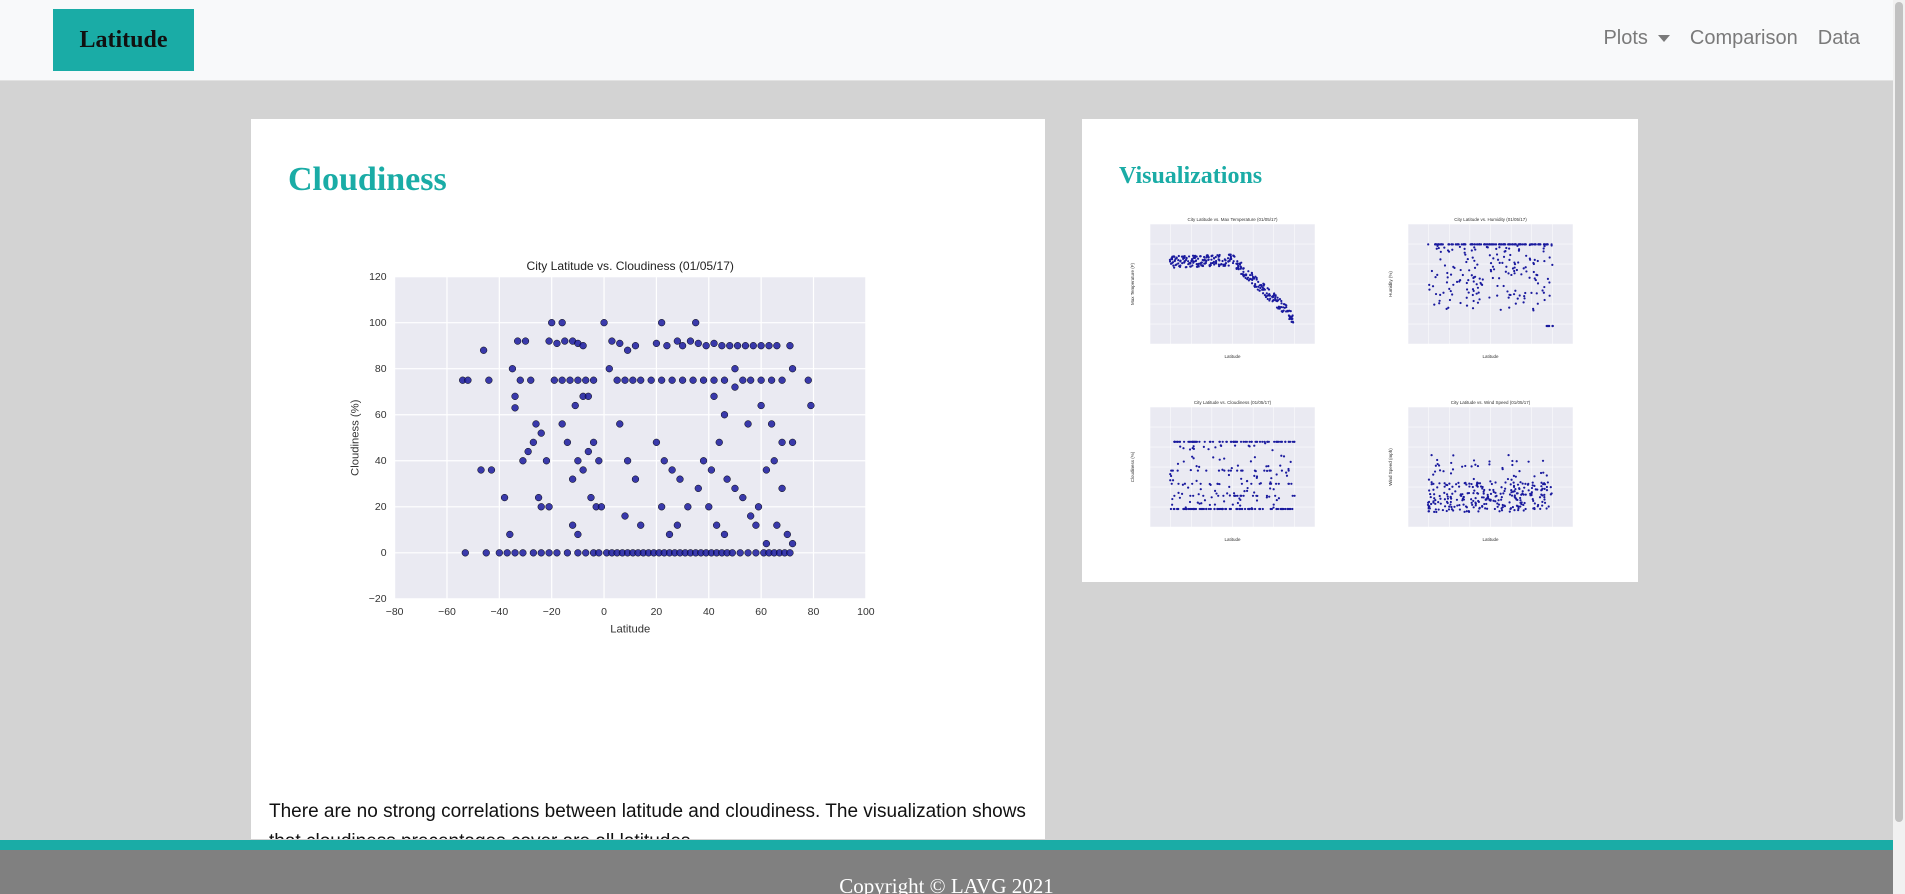  Describe the element at coordinates (1838, 38) in the screenshot. I see `nav-data: Data` at that location.